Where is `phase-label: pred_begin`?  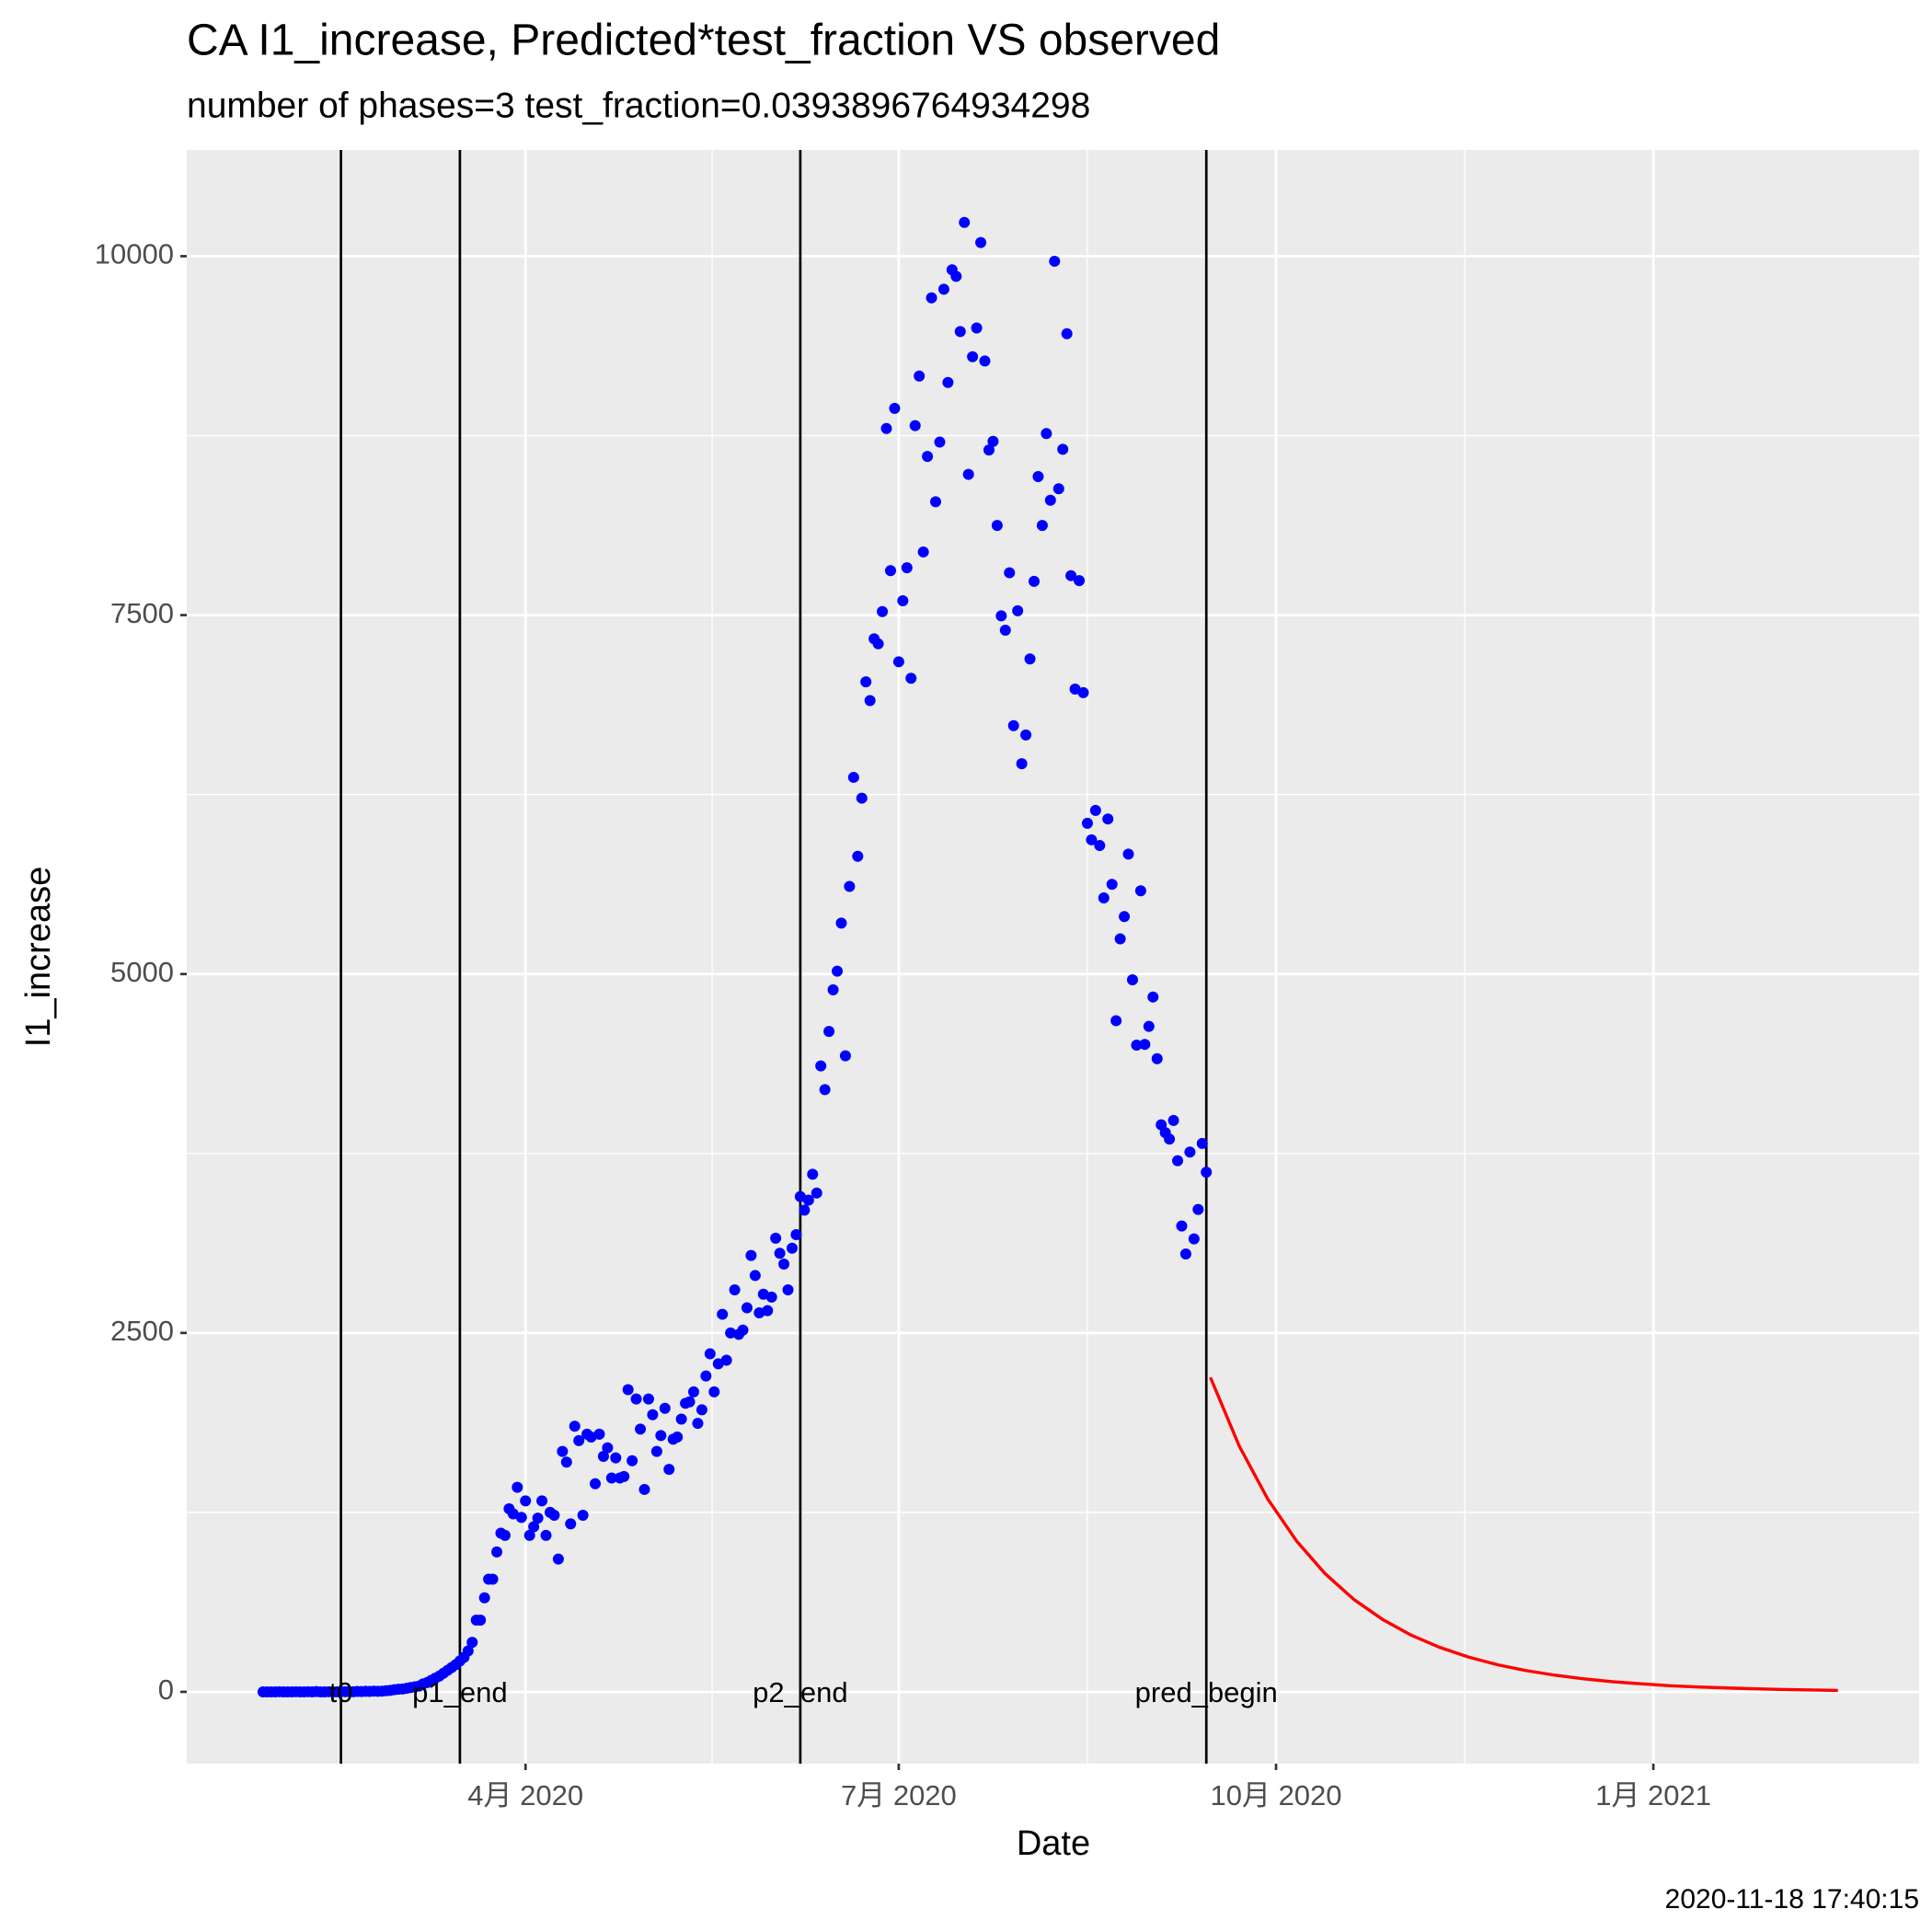 phase-label: pred_begin is located at coordinates (1206, 1692).